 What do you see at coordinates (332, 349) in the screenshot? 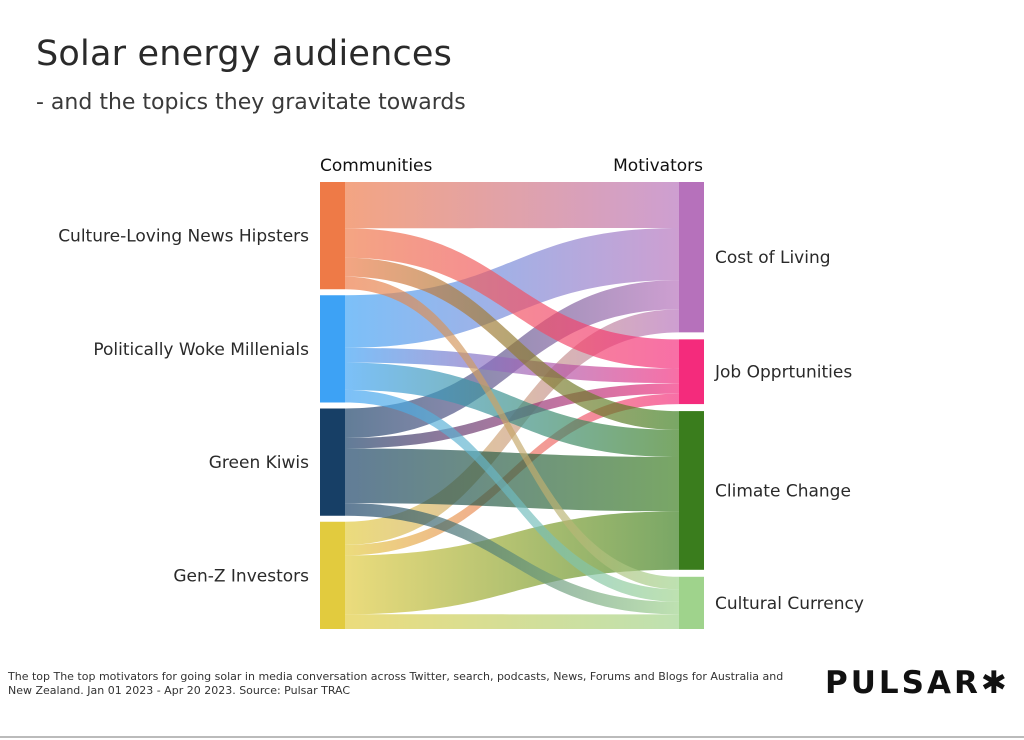
I see `source-node-politically-woke-millenials` at bounding box center [332, 349].